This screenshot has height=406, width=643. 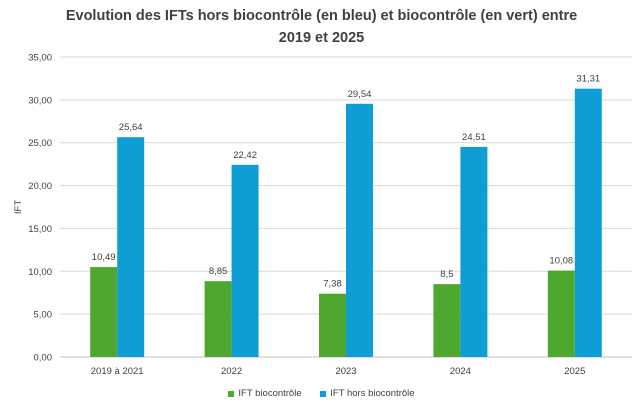 What do you see at coordinates (40, 229) in the screenshot?
I see `y-tick-label: 15,00` at bounding box center [40, 229].